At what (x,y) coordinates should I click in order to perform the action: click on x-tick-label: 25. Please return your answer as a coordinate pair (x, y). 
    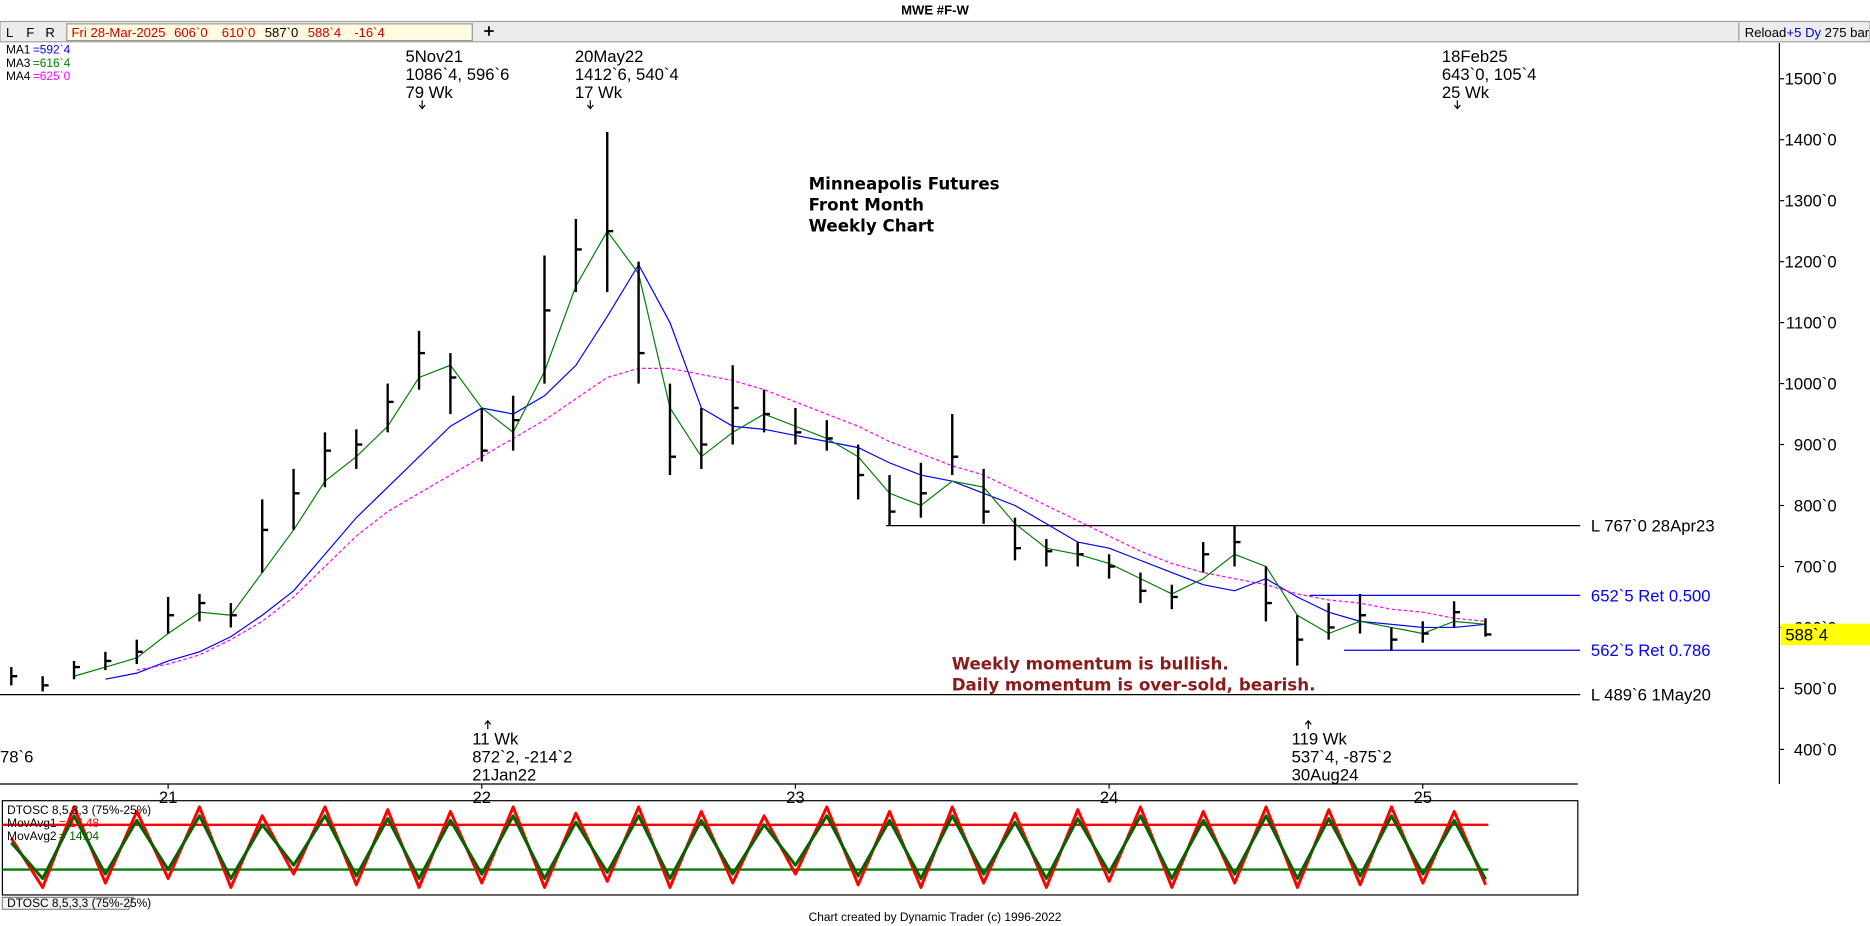
    Looking at the image, I should click on (1422, 797).